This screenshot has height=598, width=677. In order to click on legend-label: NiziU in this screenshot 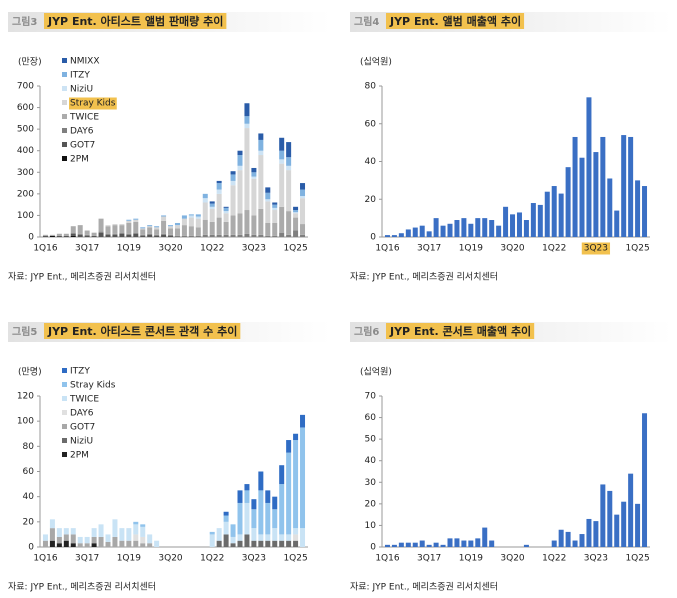, I will do `click(81, 90)`.